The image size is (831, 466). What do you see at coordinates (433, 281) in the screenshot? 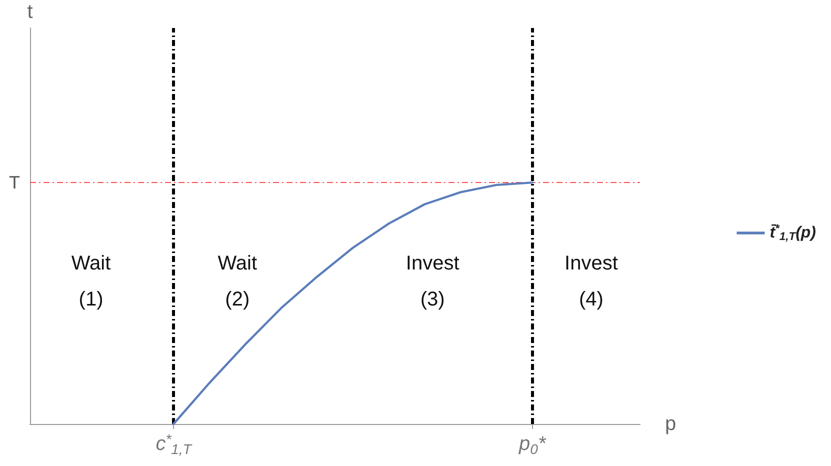
I see `annotation: Invest (3)` at bounding box center [433, 281].